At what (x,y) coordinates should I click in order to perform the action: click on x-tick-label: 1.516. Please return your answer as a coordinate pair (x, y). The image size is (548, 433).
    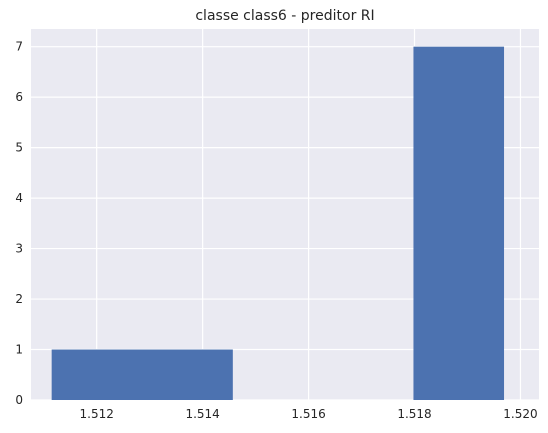
    Looking at the image, I should click on (308, 414).